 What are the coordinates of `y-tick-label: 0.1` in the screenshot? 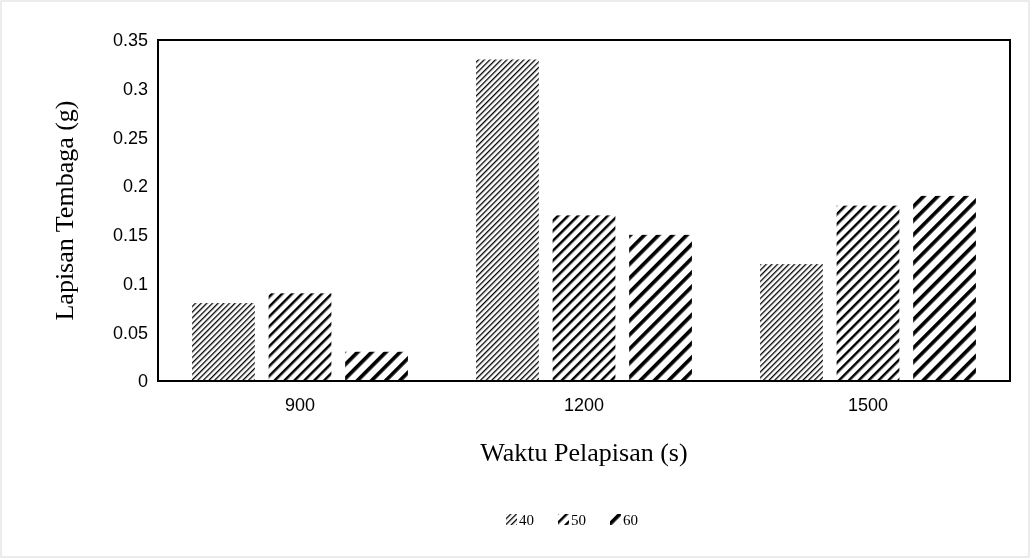 It's located at (135, 283).